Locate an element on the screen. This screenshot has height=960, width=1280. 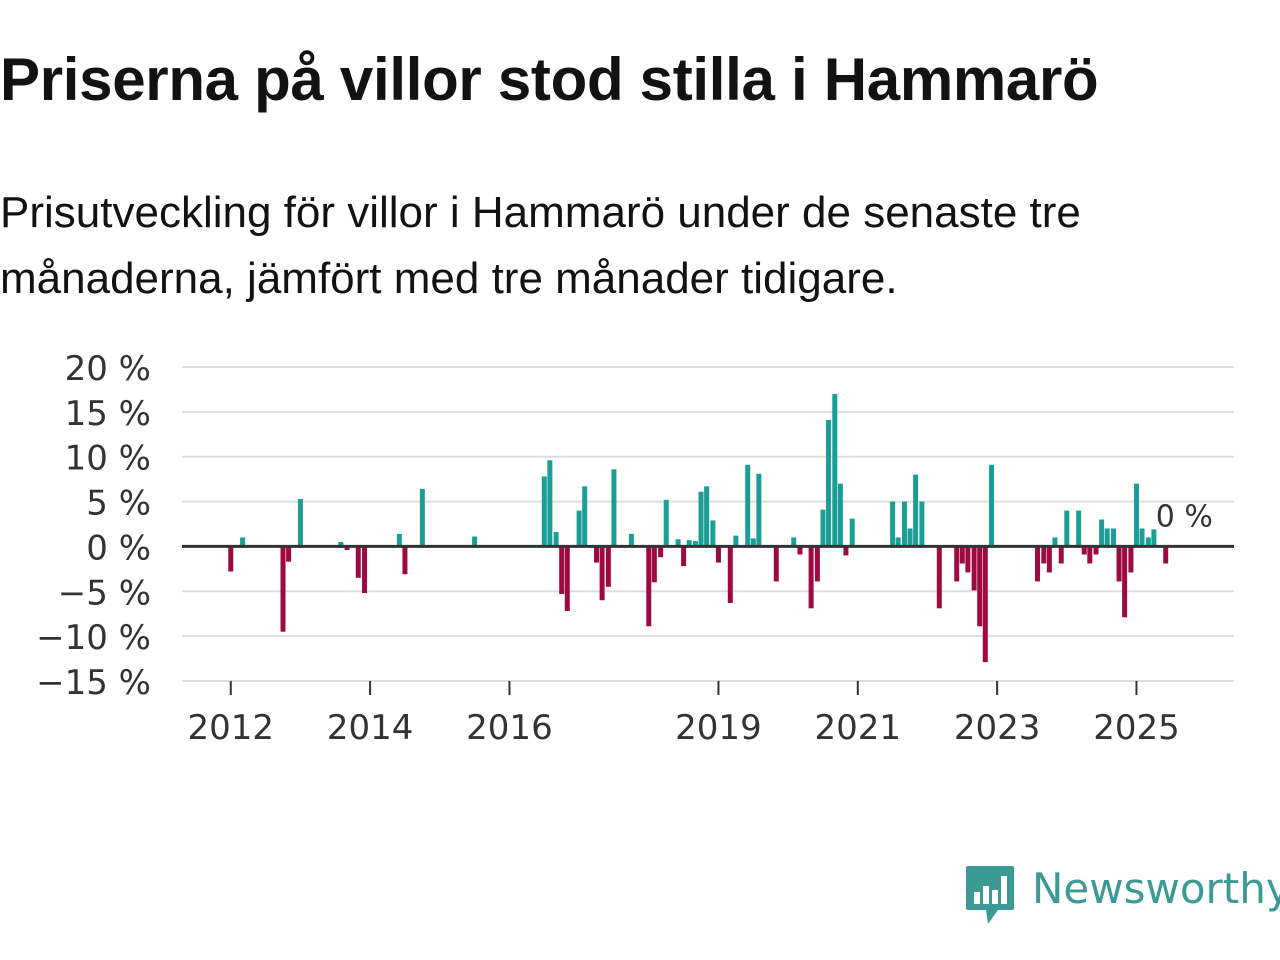
newsworthy-logo: Newsworthy is located at coordinates (1122, 895).